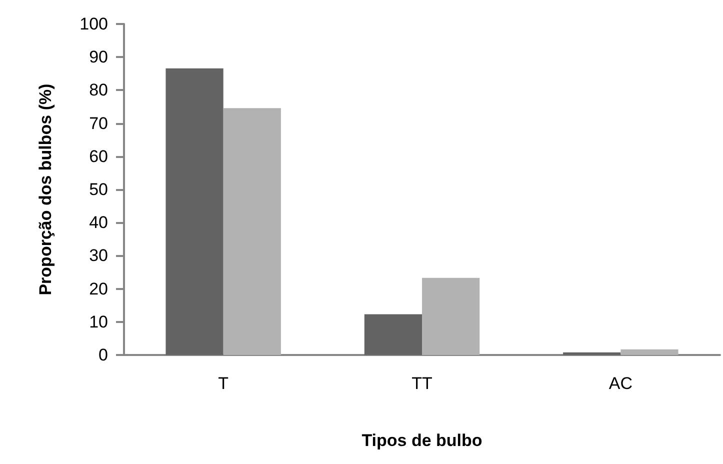 This screenshot has width=723, height=464. What do you see at coordinates (98, 156) in the screenshot?
I see `y-tick-label: 60` at bounding box center [98, 156].